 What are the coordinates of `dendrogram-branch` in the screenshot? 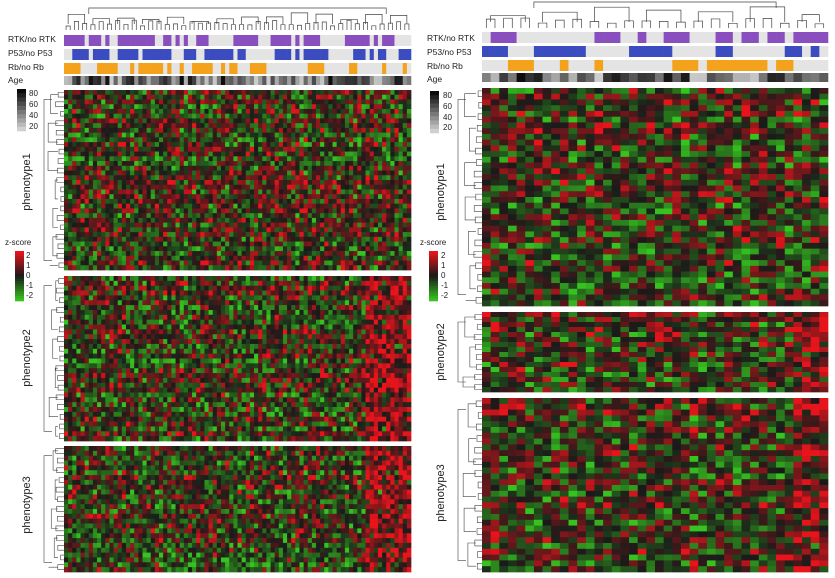 It's located at (175, 26).